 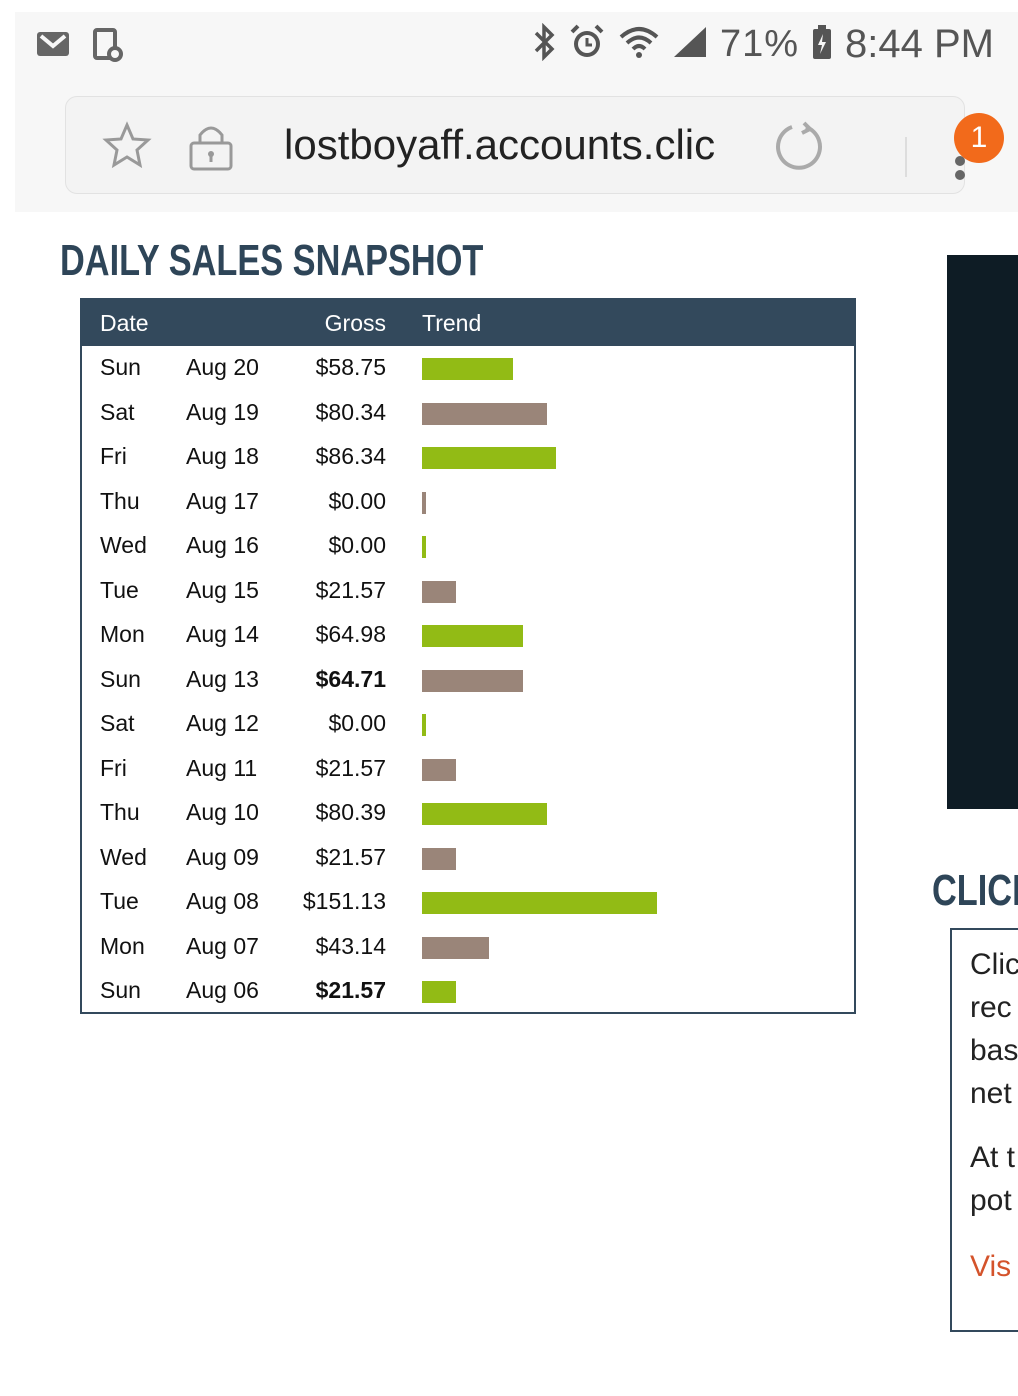 I want to click on browser-toolbar: lostboyaff.accounts.clic 1, so click(x=516, y=147).